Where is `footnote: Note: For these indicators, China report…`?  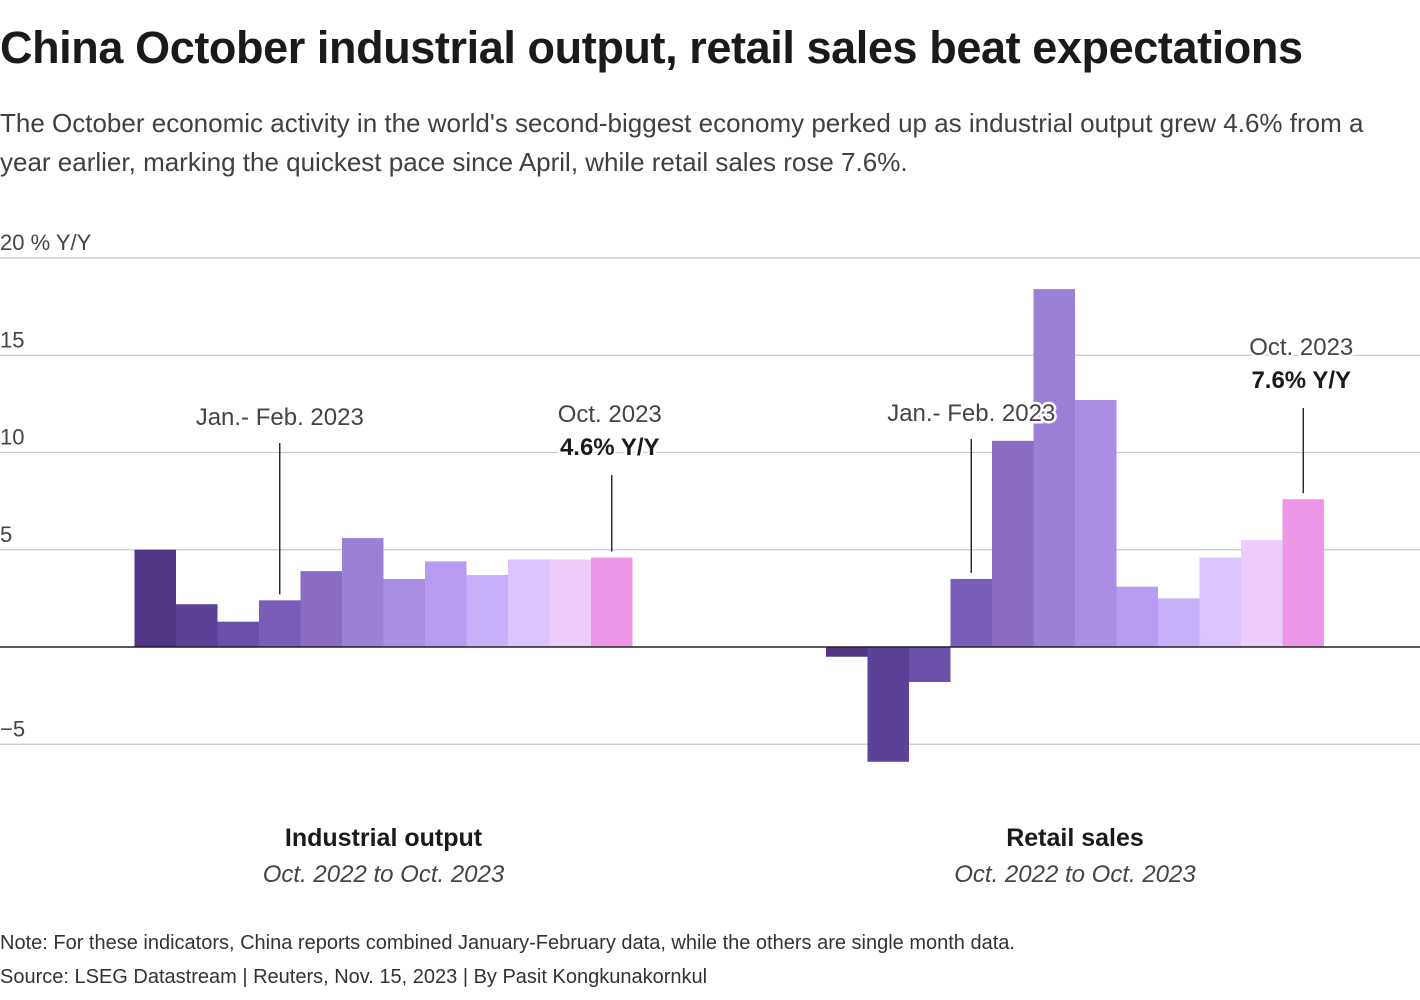 footnote: Note: For these indicators, China report… is located at coordinates (507, 943).